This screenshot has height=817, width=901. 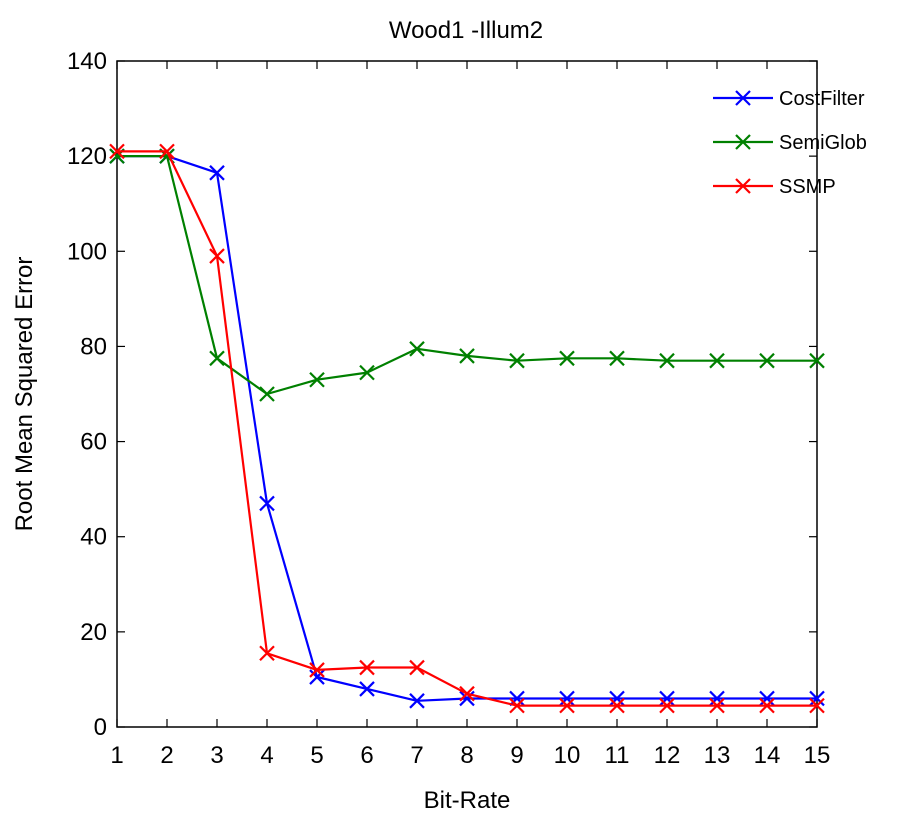 What do you see at coordinates (93, 442) in the screenshot?
I see `y-tick-label: 60` at bounding box center [93, 442].